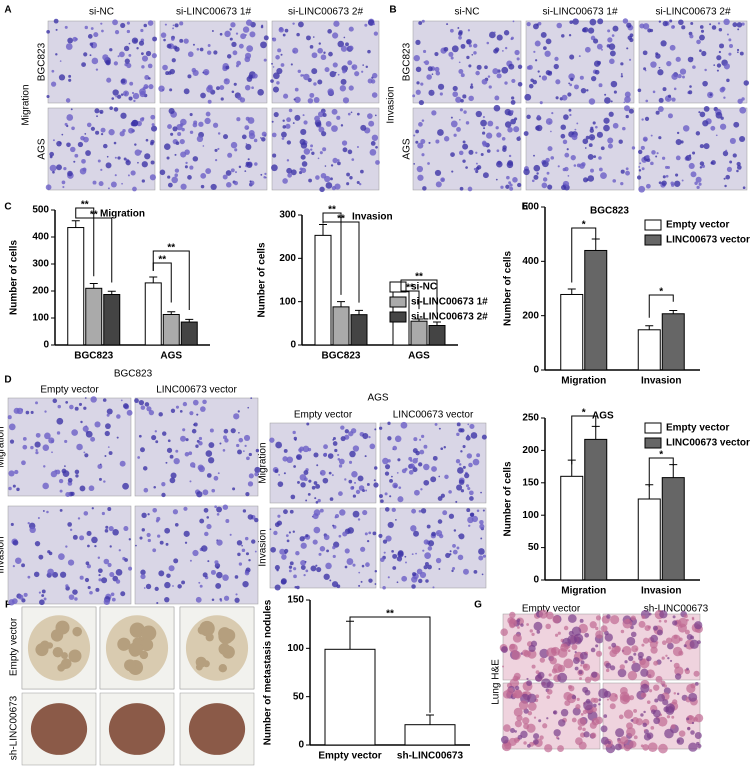  What do you see at coordinates (40, 291) in the screenshot?
I see `y-tick-label: 200` at bounding box center [40, 291].